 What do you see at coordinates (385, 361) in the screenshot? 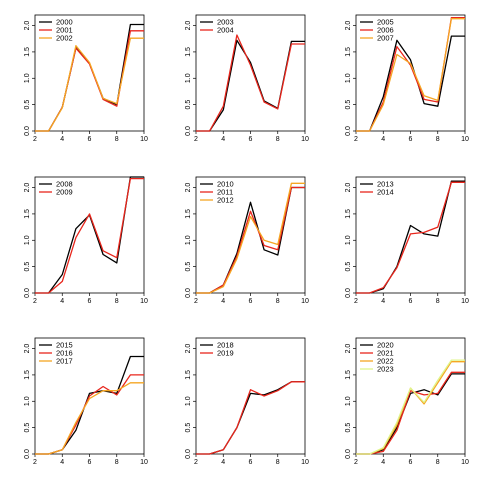
I see `legend-label: 2022` at bounding box center [385, 361].